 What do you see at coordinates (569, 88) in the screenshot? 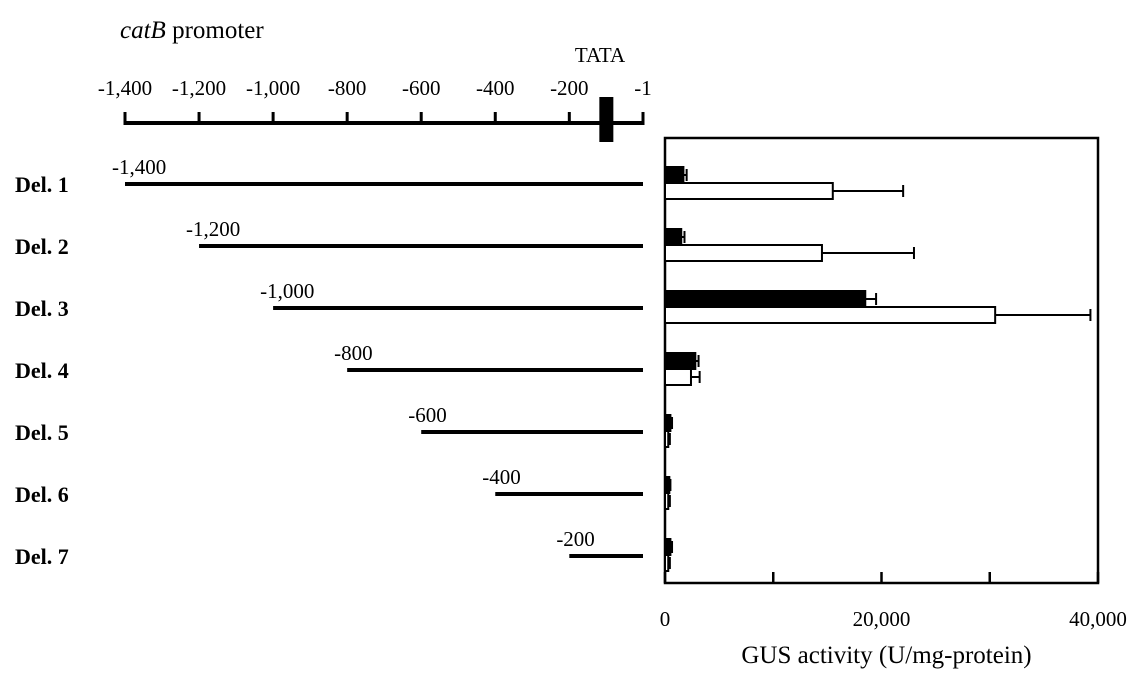
I see `scale-tick-label: -200` at bounding box center [569, 88].